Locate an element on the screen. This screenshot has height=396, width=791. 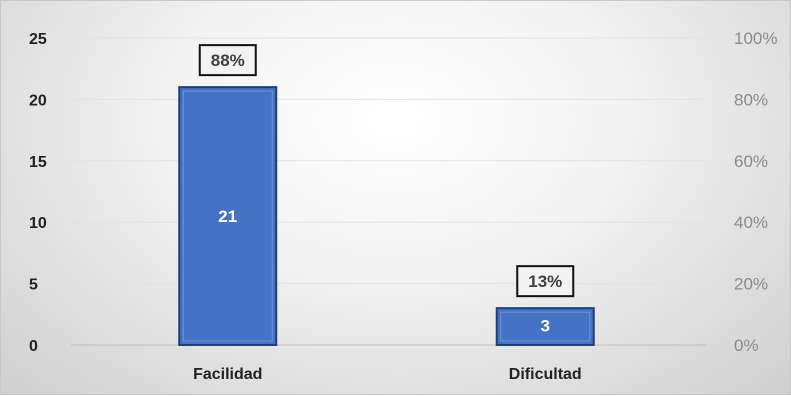
right-axis-ticks: 0% 20% 40% 60% 80% 100% is located at coordinates (755, 192).